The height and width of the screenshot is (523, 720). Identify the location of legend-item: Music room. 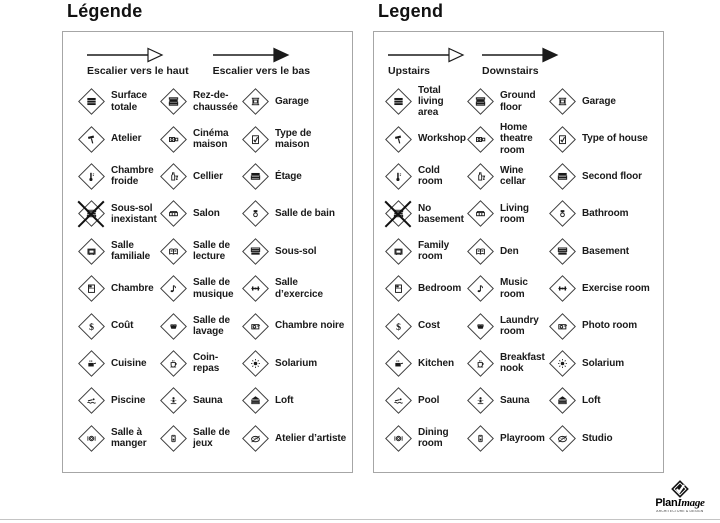
(506, 289).